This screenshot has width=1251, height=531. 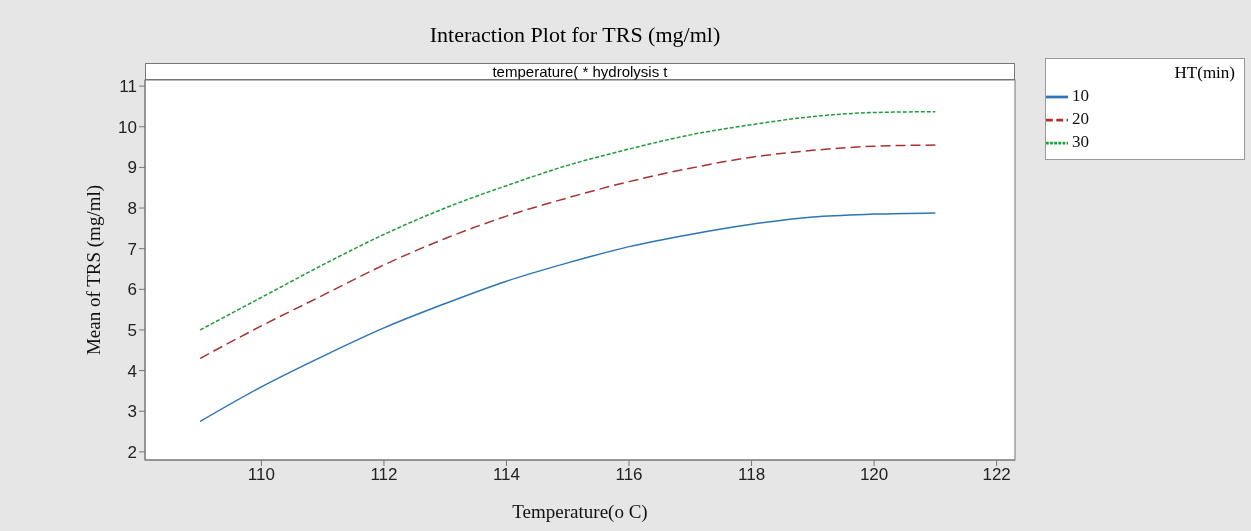 What do you see at coordinates (127, 127) in the screenshot?
I see `y-tick-label: 10` at bounding box center [127, 127].